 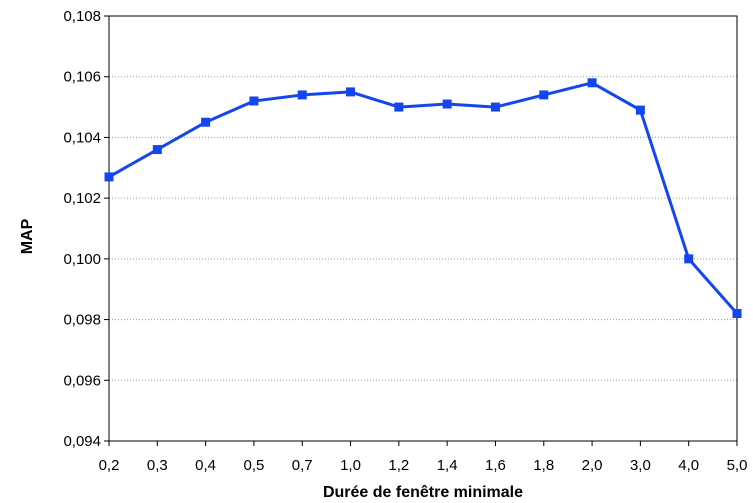 I want to click on x-tick-label: 0,7, so click(x=302, y=465).